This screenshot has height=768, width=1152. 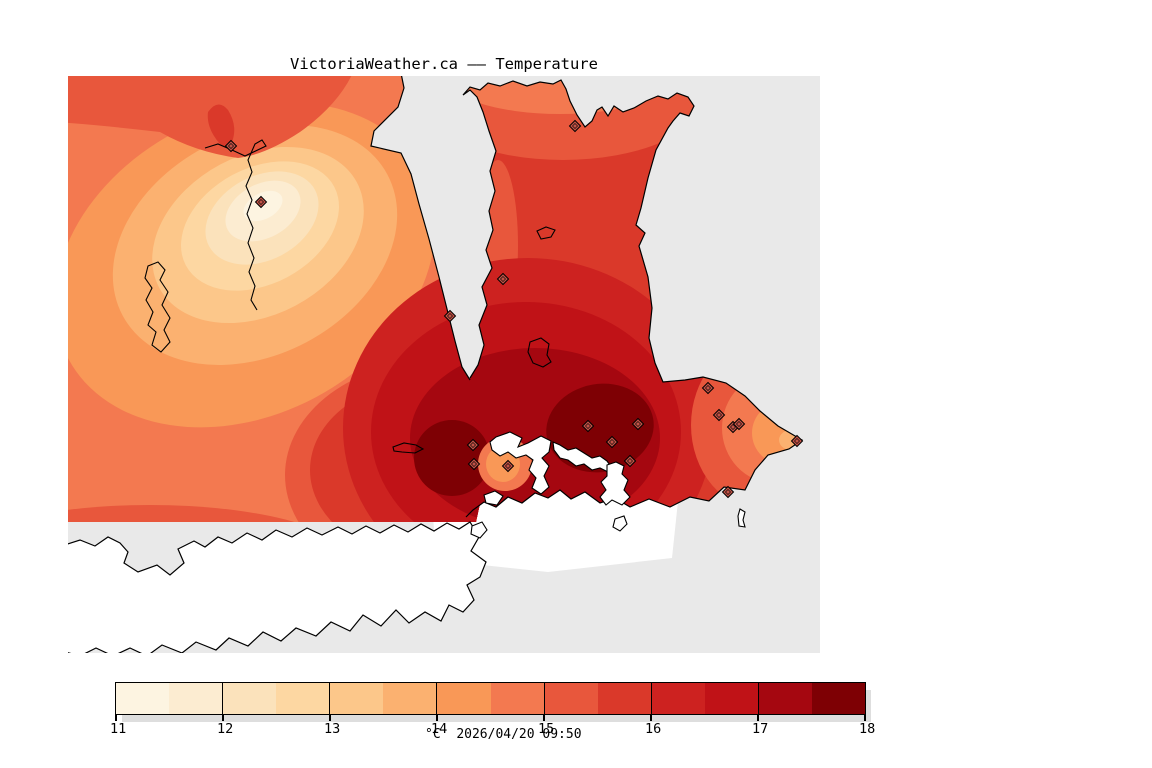 I want to click on tick-label: 16, so click(x=653, y=729).